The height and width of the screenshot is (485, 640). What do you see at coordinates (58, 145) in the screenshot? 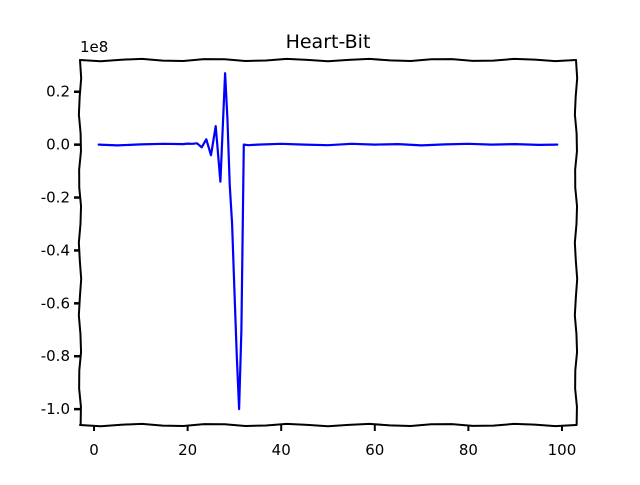
I see `y-tick-label: 0.0` at bounding box center [58, 145].